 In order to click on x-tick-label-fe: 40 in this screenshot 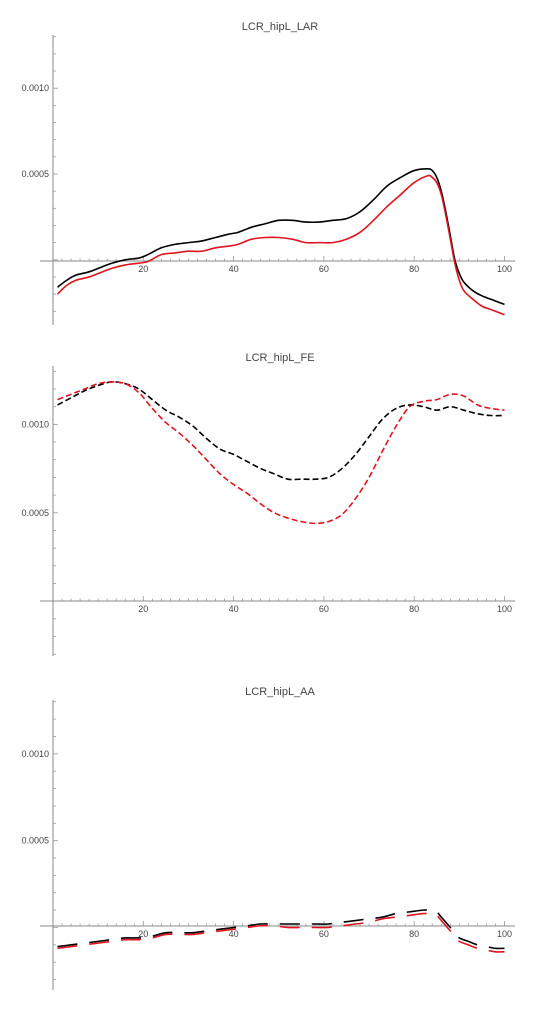, I will do `click(234, 609)`.